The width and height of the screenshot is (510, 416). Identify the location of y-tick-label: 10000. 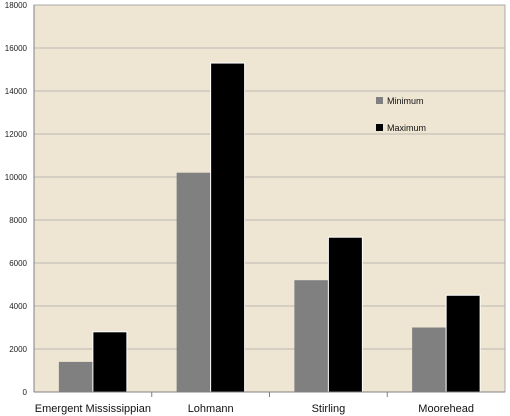
(16, 177).